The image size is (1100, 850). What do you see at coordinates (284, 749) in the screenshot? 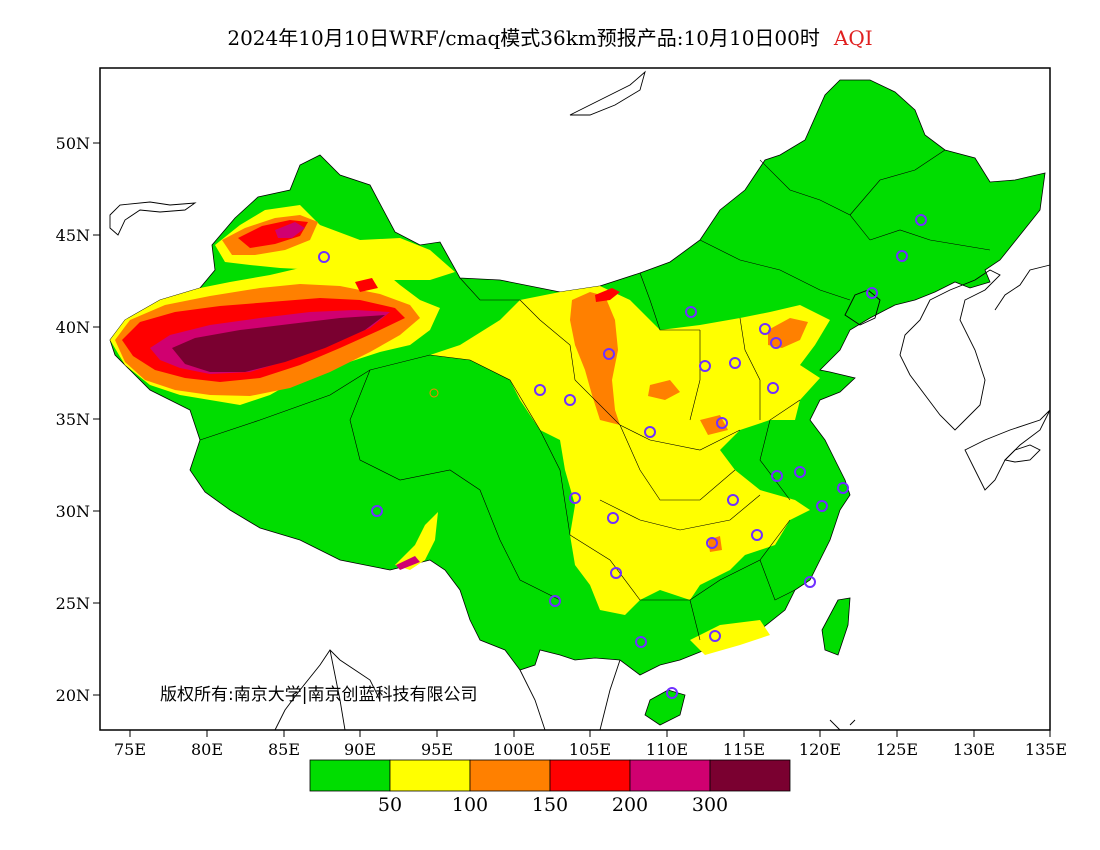
I see `lon-label: 85E` at bounding box center [284, 749].